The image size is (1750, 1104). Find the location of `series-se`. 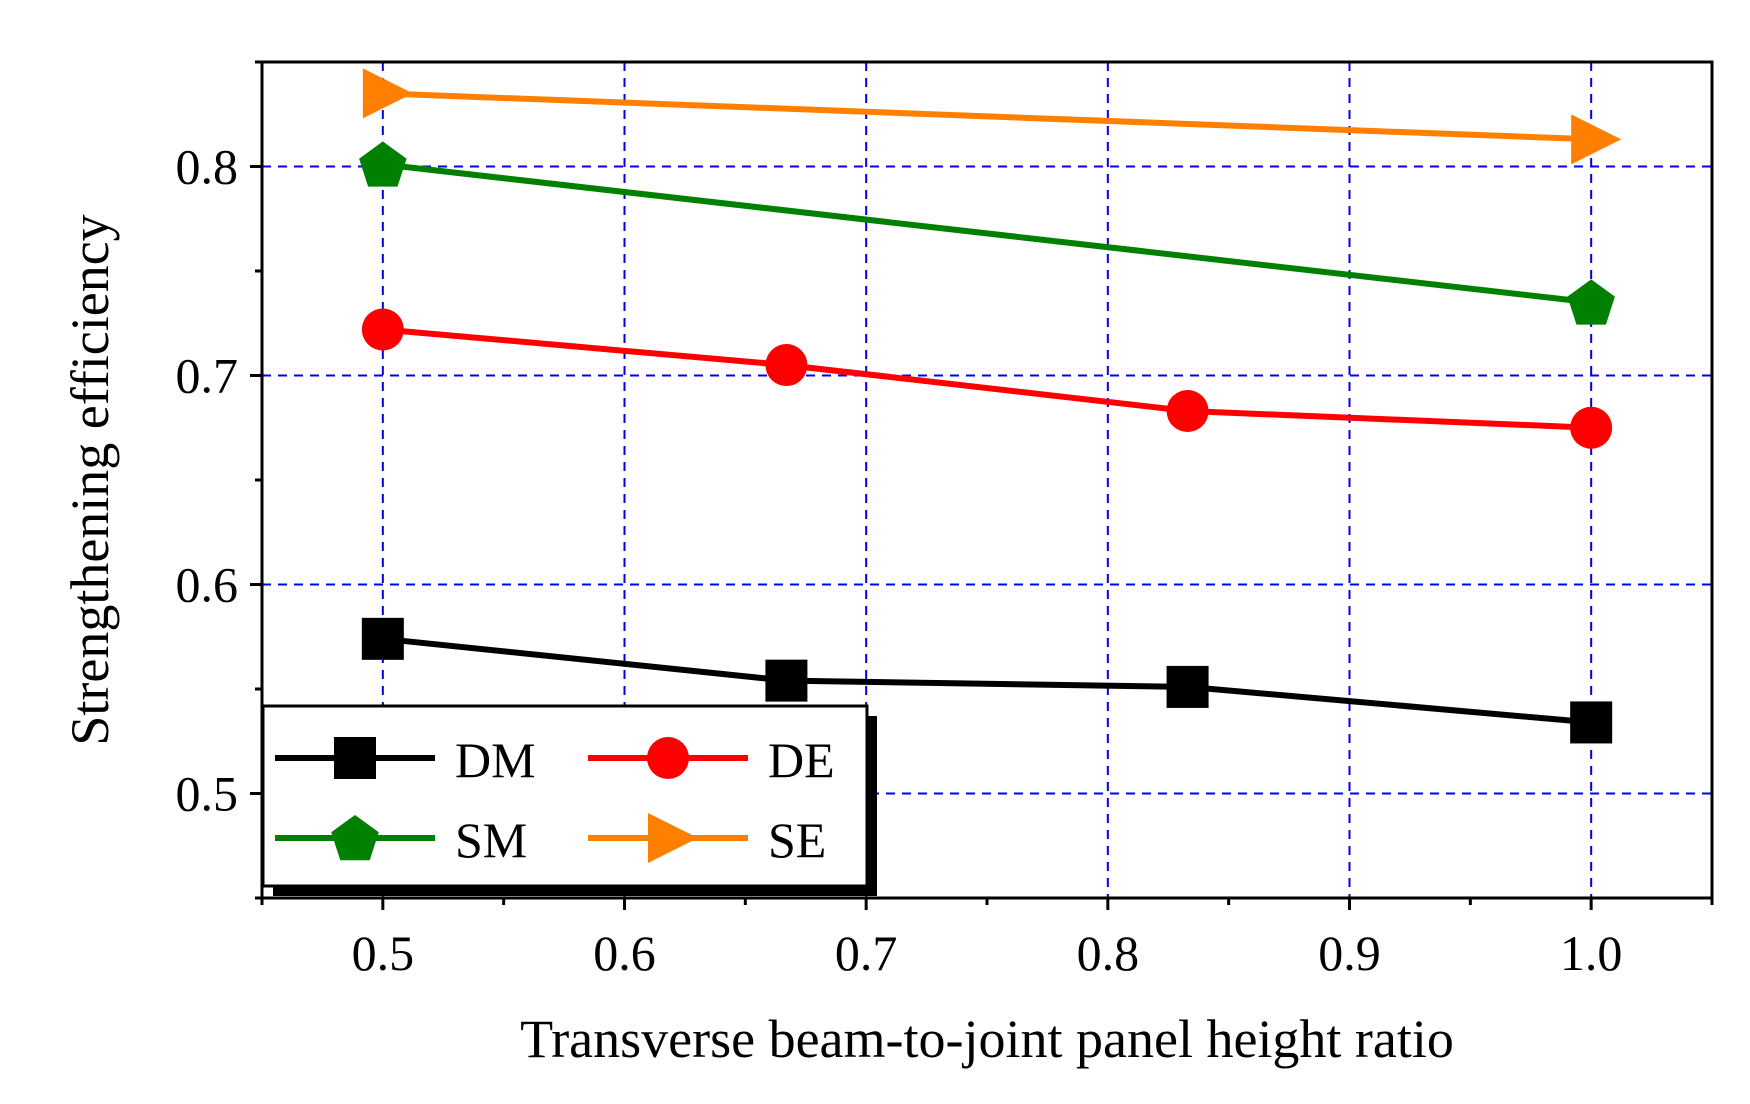

series-se is located at coordinates (992, 116).